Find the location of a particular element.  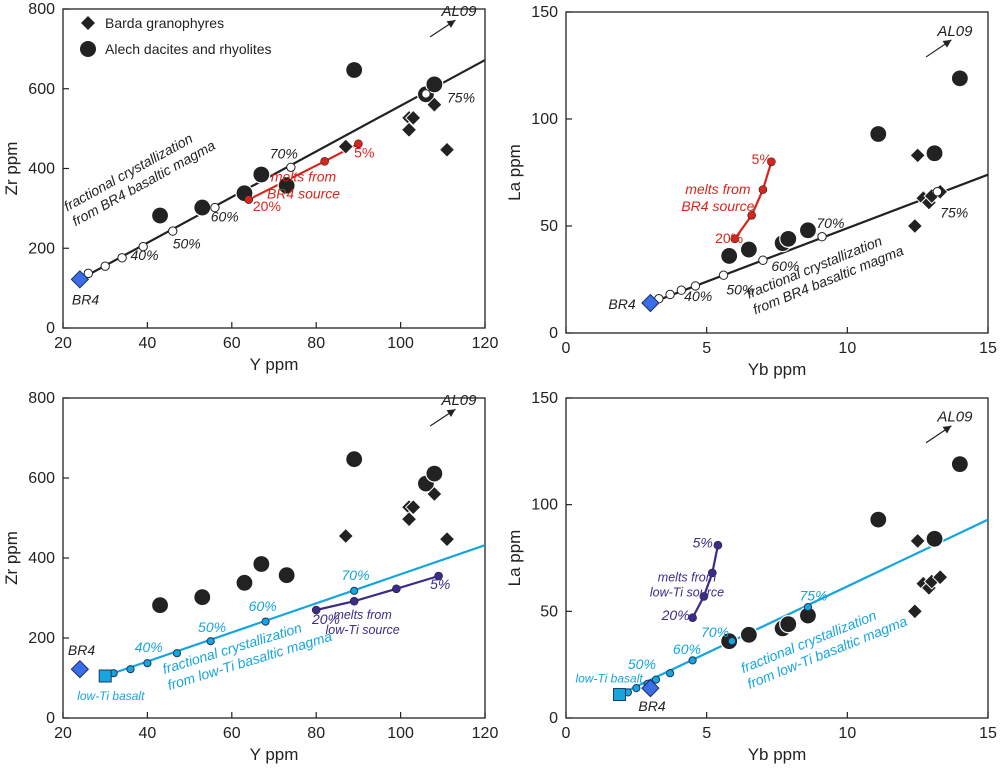

legend-diamond-icon is located at coordinates (88, 23).